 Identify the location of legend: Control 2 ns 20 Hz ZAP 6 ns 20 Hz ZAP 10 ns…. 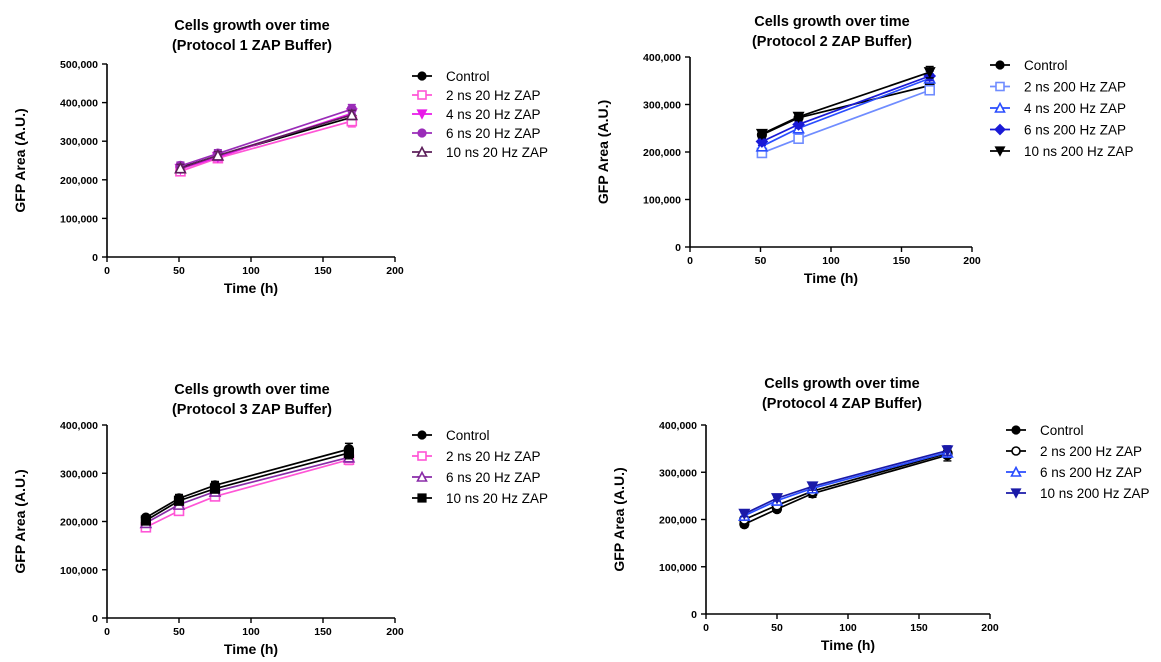
(480, 467).